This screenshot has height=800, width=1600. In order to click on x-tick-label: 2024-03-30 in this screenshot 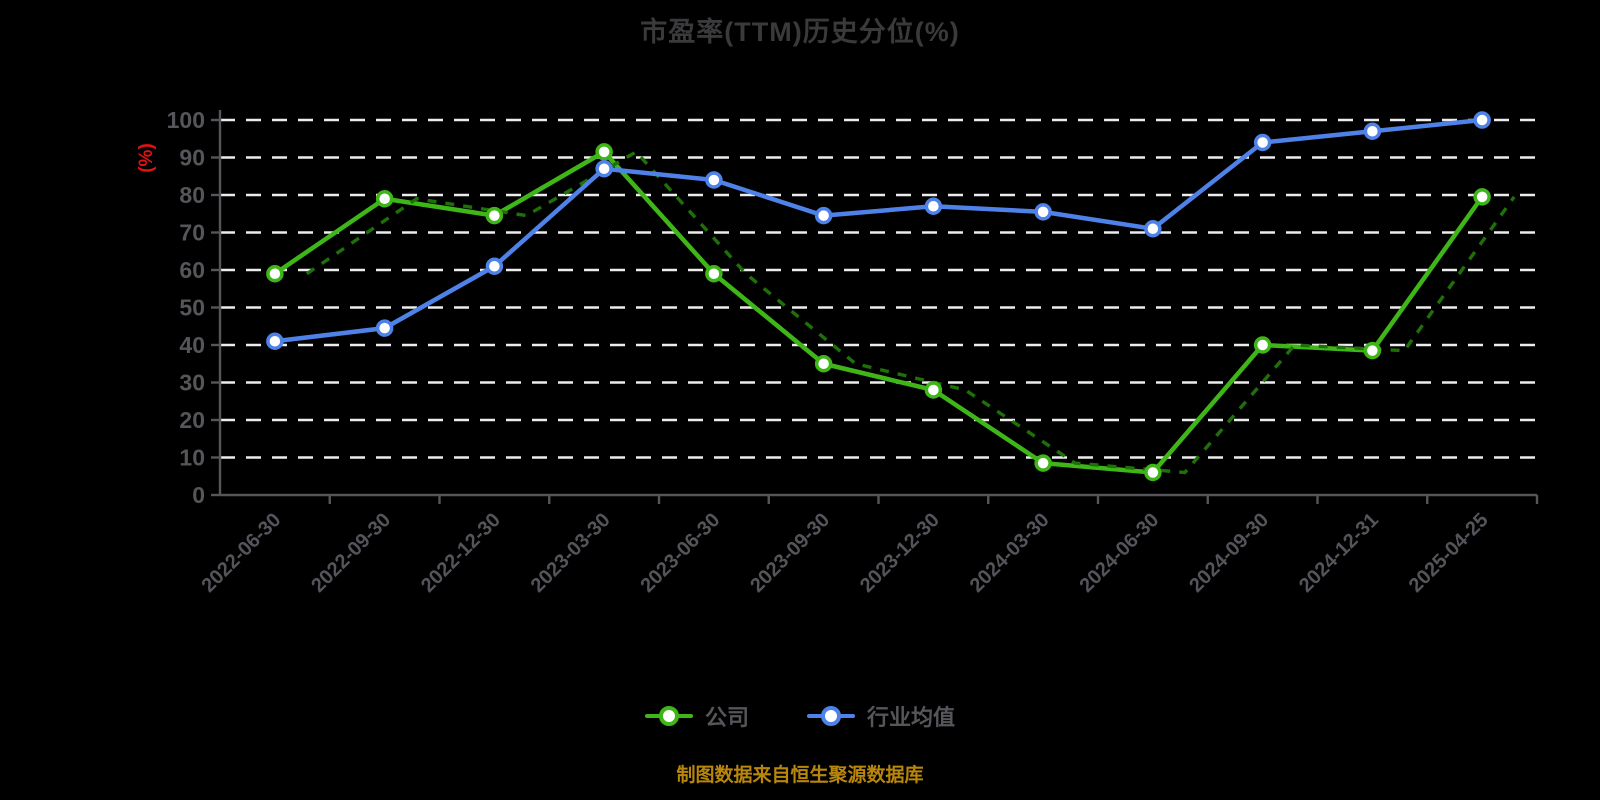, I will do `click(1010, 553)`.